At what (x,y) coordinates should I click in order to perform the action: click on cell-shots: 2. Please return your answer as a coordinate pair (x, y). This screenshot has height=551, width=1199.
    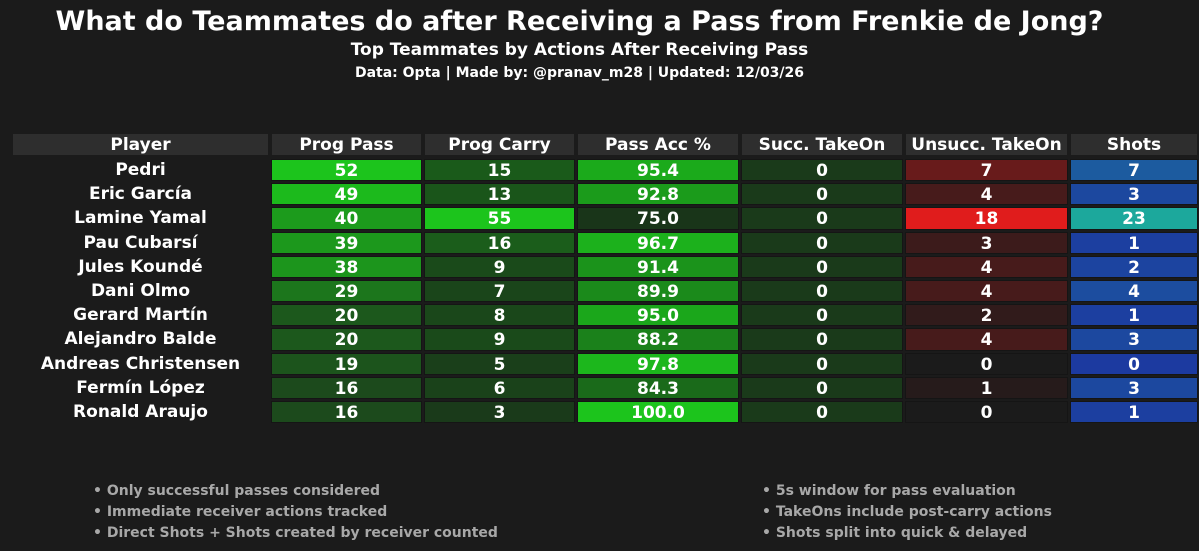
    Looking at the image, I should click on (1134, 266).